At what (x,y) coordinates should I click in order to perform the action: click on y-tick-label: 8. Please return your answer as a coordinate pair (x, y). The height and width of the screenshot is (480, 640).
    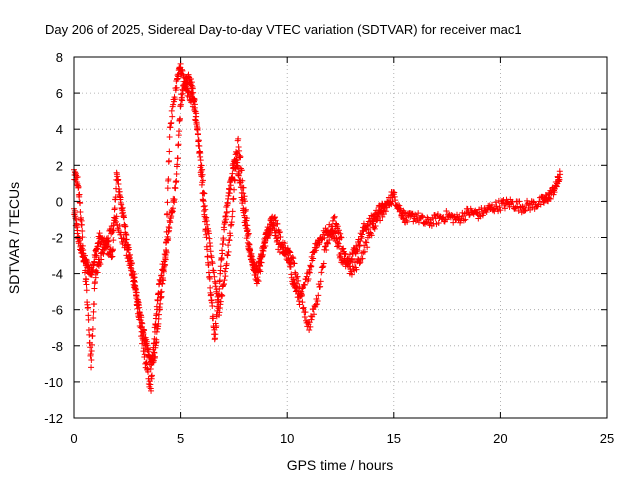
    Looking at the image, I should click on (59, 57).